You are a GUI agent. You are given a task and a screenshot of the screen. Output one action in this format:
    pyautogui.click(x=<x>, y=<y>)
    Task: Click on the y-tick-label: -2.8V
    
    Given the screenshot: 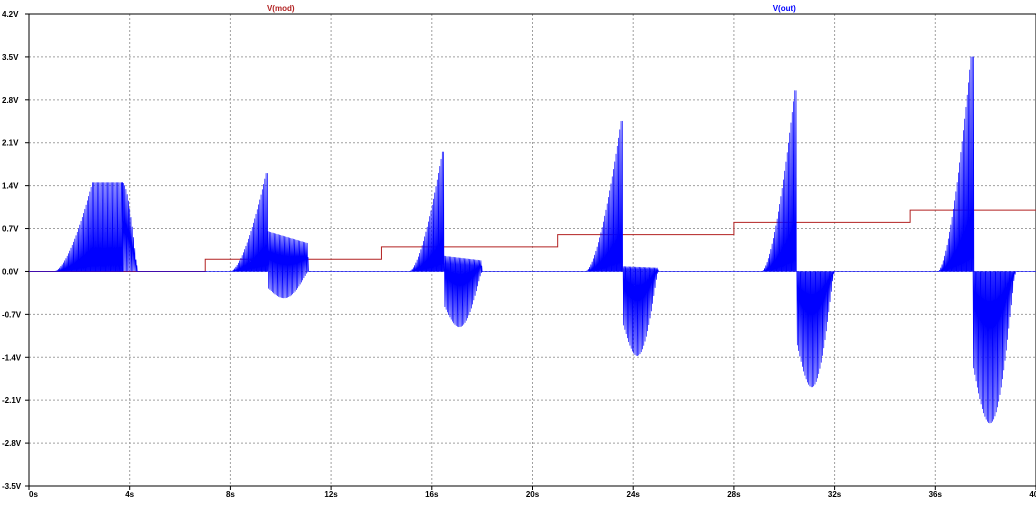 What is the action you would take?
    pyautogui.click(x=12, y=443)
    